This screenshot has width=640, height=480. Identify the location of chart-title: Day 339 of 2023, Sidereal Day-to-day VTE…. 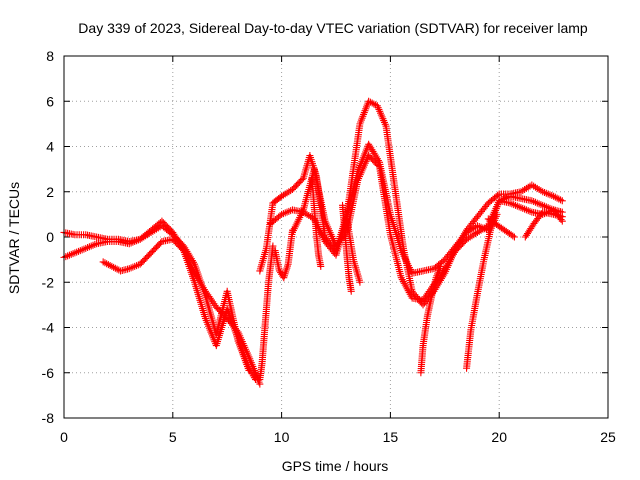
(333, 28).